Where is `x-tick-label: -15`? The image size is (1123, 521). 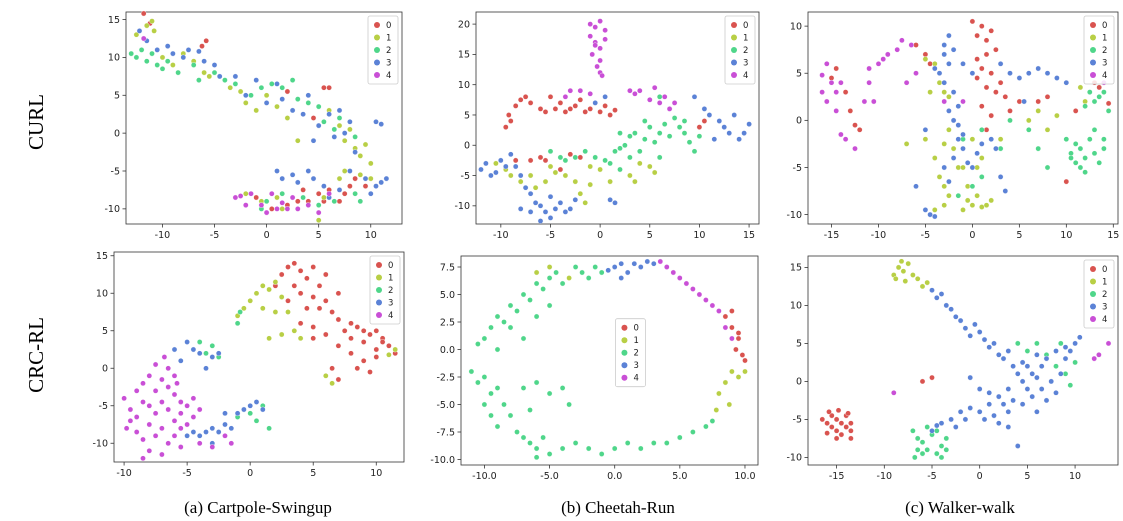 x-tick-label: -15 is located at coordinates (832, 235).